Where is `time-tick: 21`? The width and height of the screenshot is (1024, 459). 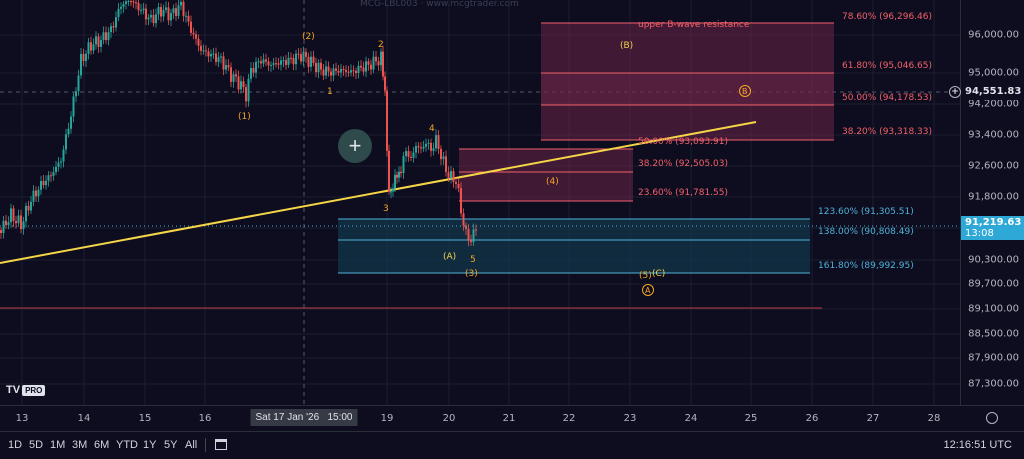 time-tick: 21 is located at coordinates (509, 418).